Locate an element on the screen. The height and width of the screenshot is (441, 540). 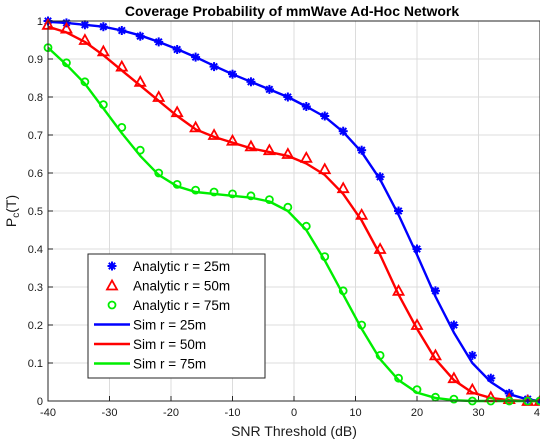
x-tick-label: -40 is located at coordinates (48, 413).